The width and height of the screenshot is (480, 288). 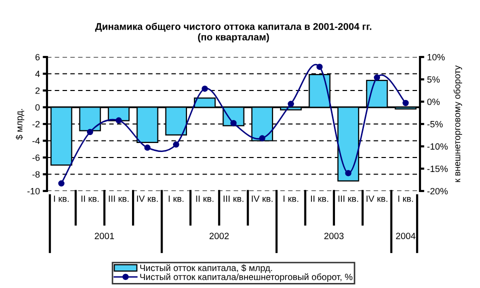 What do you see at coordinates (246, 277) in the screenshot?
I see `legend-label: Чистый отток капитала/внешнеторговый оборот, %` at bounding box center [246, 277].